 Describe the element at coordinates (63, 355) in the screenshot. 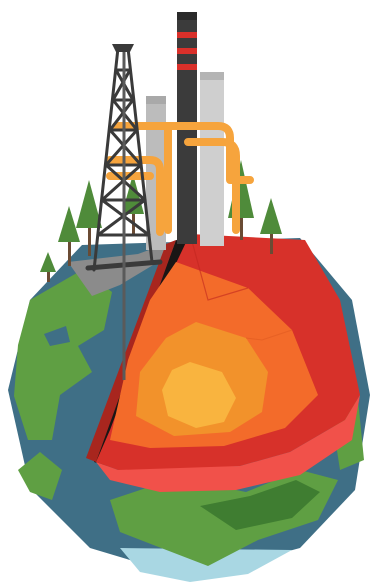

I see `continent-left` at that location.